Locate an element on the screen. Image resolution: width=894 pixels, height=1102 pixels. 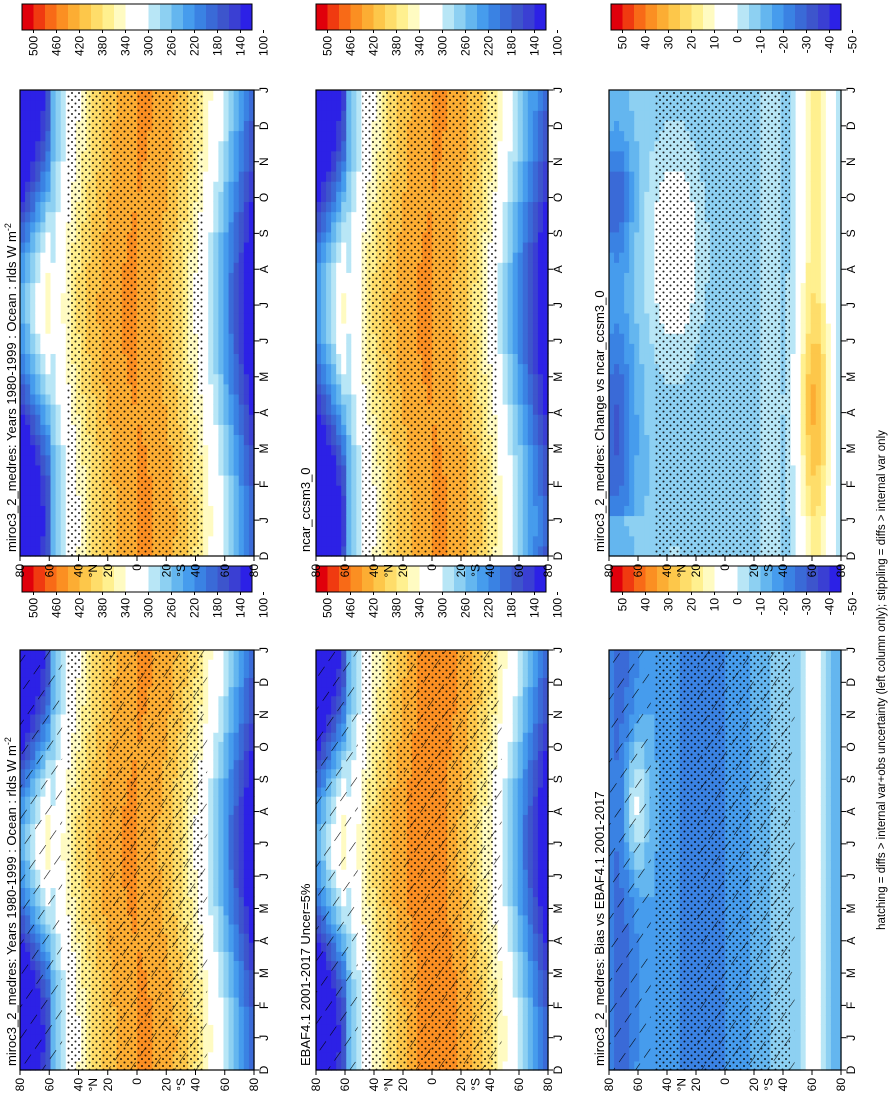
month-tick-label: O is located at coordinates (264, 746).